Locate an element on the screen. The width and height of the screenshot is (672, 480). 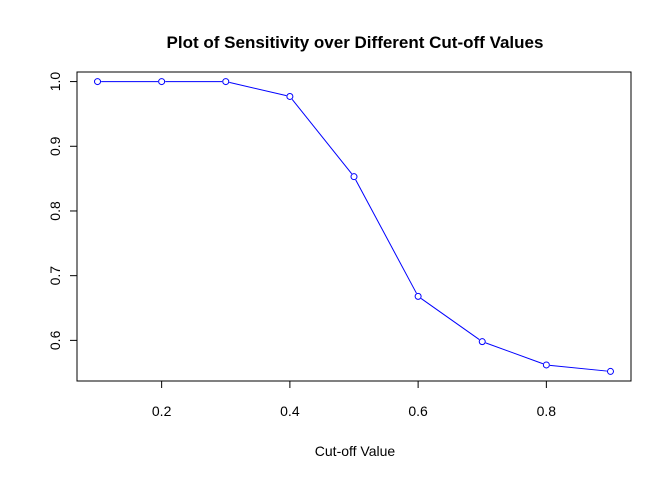
y-tick-label: 0.9 is located at coordinates (55, 146).